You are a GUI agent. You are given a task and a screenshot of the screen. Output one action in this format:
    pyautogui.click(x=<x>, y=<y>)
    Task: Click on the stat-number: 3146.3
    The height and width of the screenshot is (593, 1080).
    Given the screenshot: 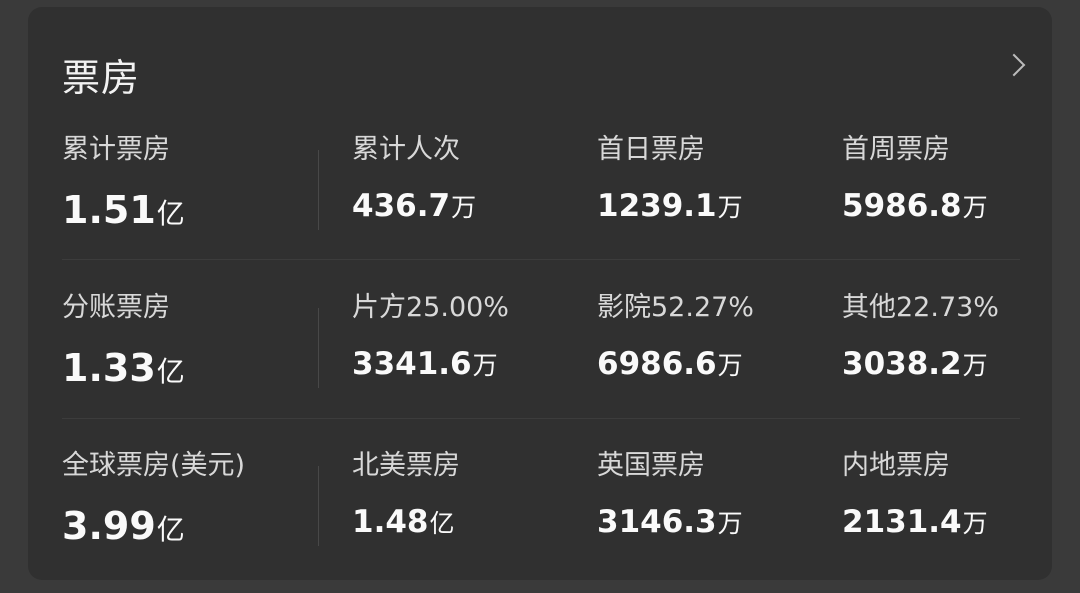 What is the action you would take?
    pyautogui.click(x=657, y=522)
    